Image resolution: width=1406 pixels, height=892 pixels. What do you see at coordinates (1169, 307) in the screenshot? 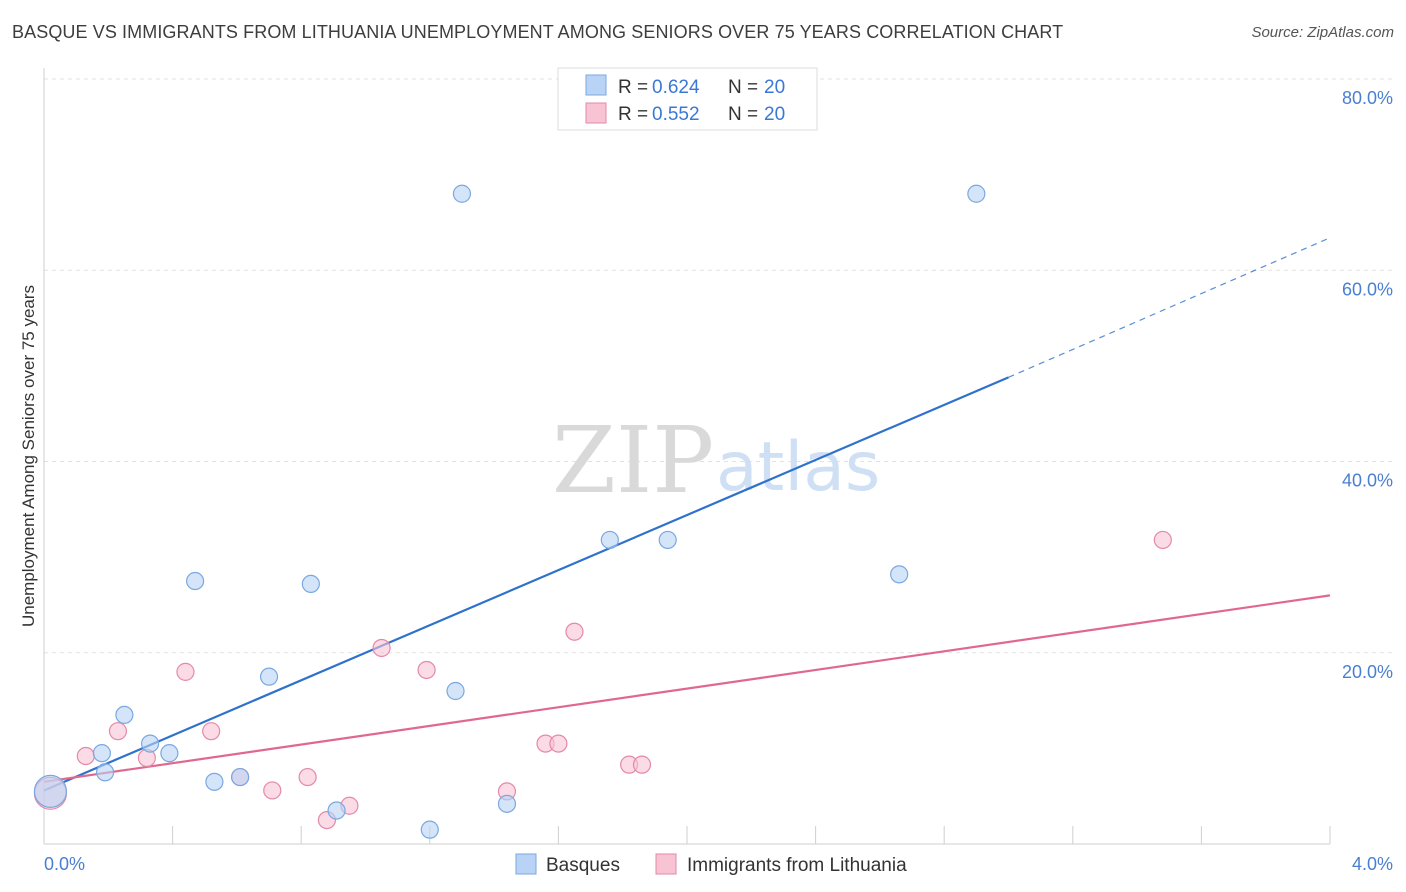
I see `trend-line-basques-extrapolated` at bounding box center [1169, 307].